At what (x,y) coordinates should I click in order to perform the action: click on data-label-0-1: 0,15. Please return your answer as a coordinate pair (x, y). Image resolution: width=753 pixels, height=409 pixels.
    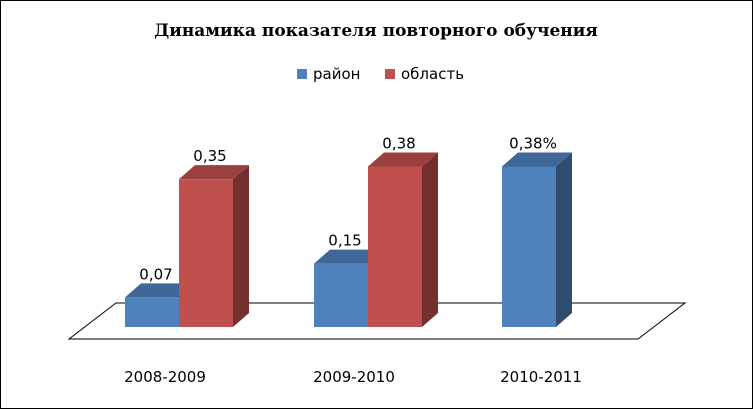
    Looking at the image, I should click on (344, 241).